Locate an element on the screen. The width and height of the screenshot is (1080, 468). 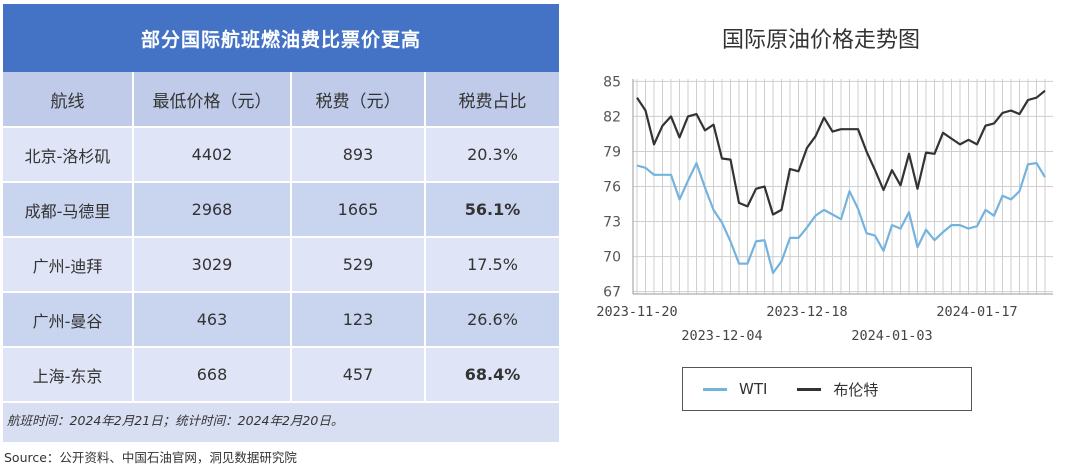
legend-label-brent: 布伦特 is located at coordinates (856, 389).